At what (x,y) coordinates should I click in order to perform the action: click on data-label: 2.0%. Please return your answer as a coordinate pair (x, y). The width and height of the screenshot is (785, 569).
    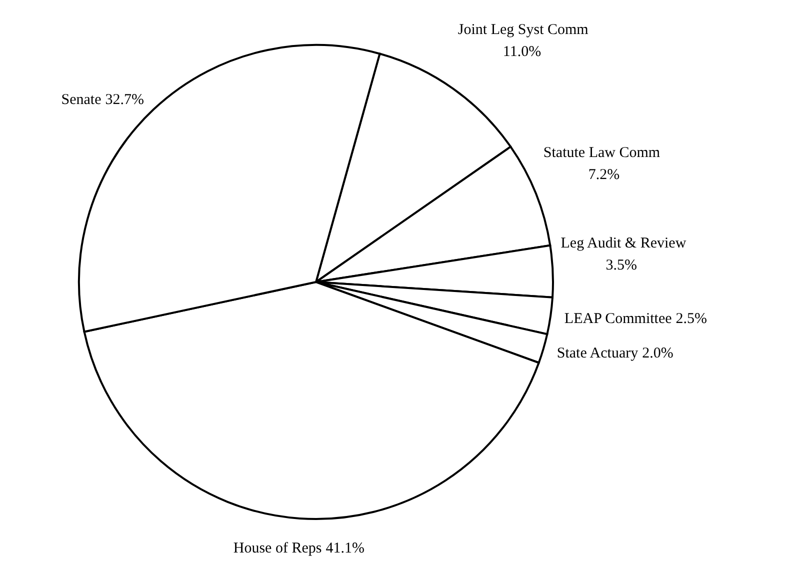
    Looking at the image, I should click on (658, 354).